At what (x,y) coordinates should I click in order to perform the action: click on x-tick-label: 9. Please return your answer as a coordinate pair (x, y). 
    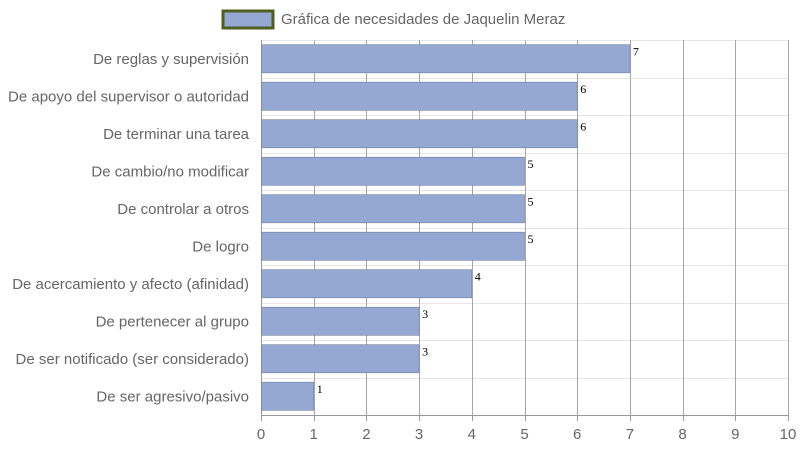
    Looking at the image, I should click on (735, 434).